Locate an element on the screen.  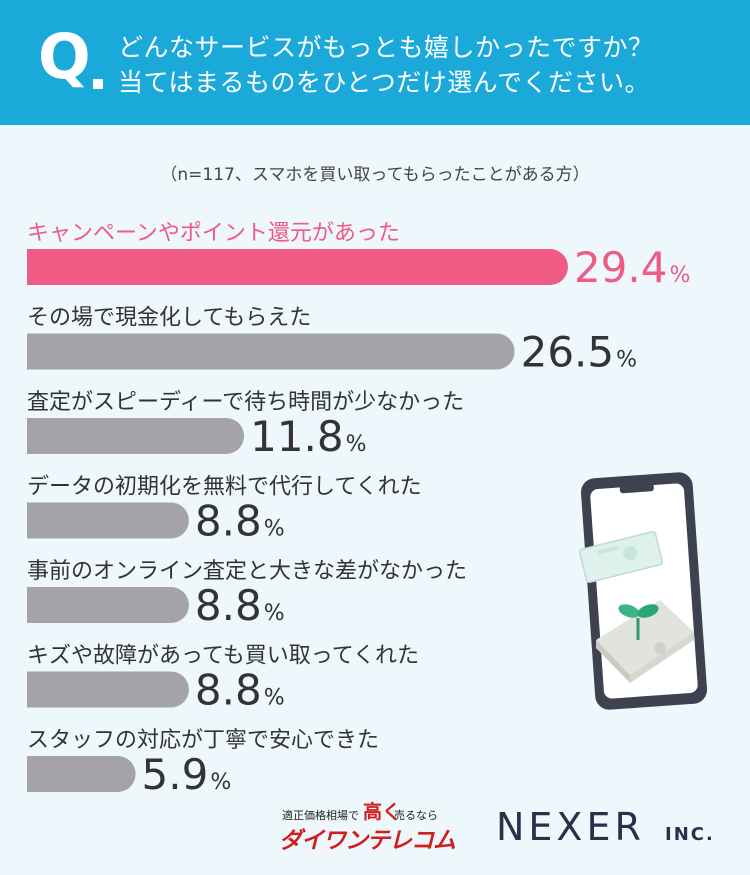
question-line-1: どんなサービスがもっとも嬉しかったですか？ is located at coordinates (386, 47).